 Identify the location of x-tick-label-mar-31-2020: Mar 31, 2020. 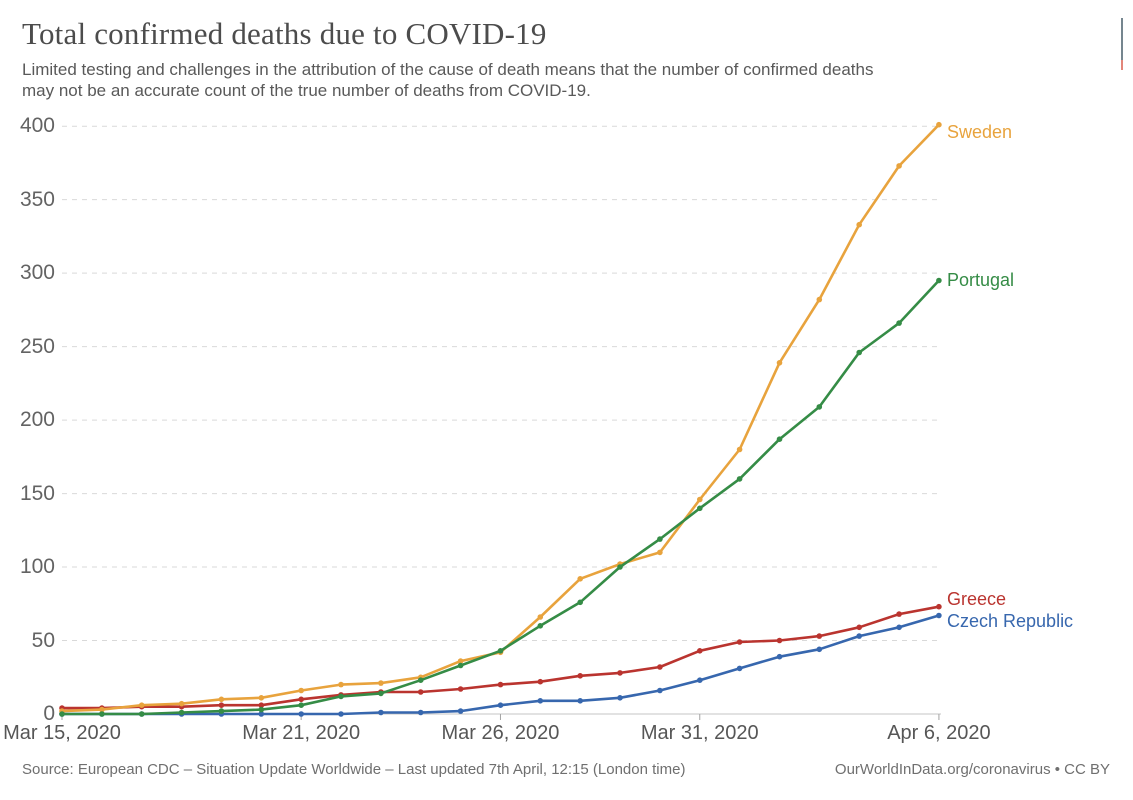
(699, 733).